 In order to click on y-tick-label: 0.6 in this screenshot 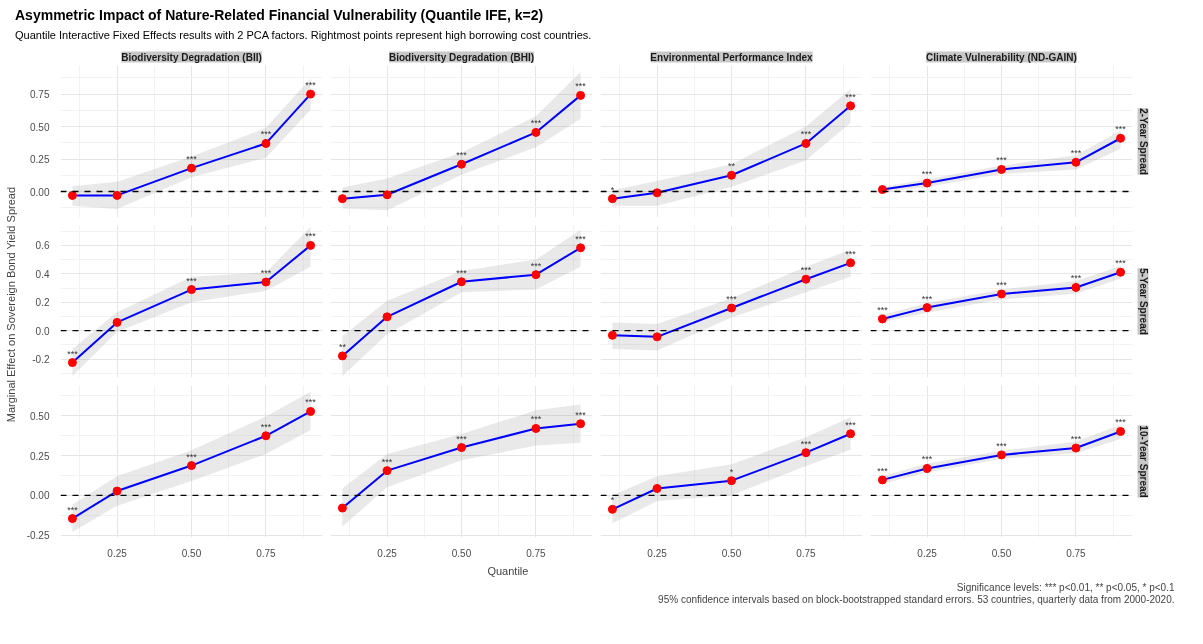, I will do `click(42, 246)`.